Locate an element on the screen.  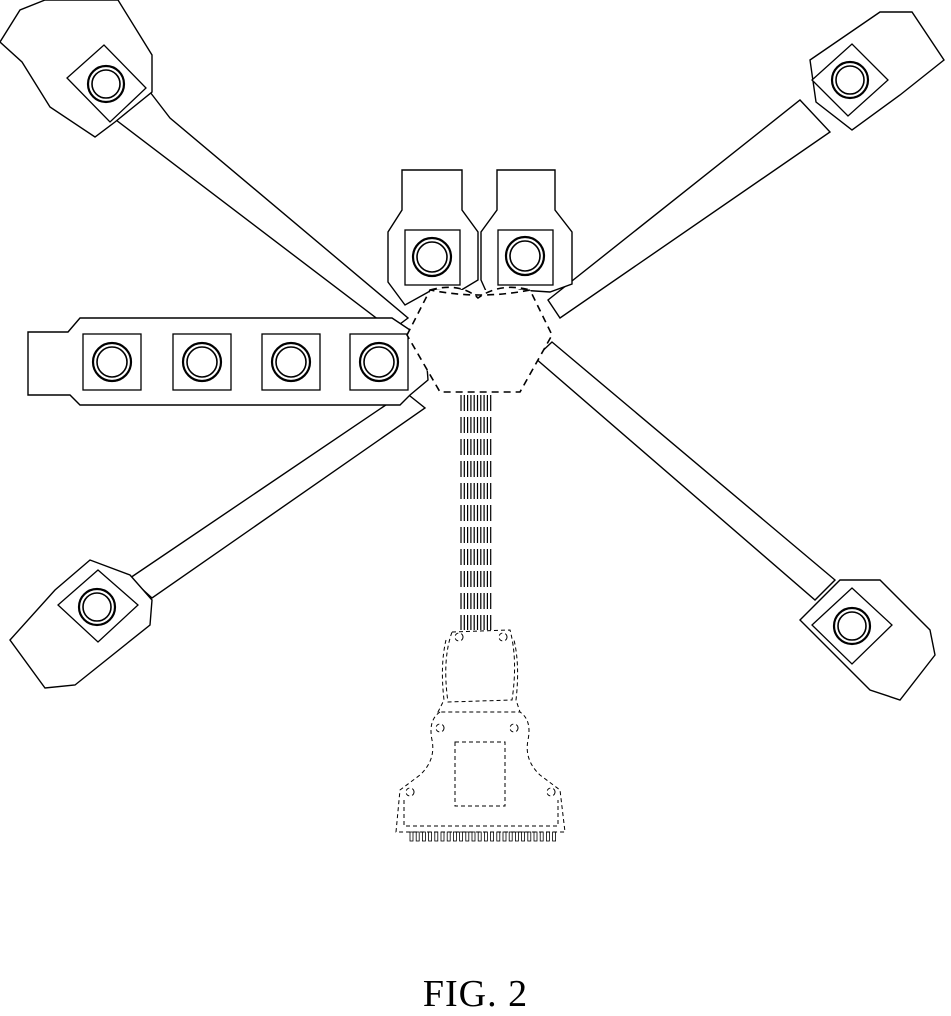
lower-left-arm is located at coordinates (217, 540).